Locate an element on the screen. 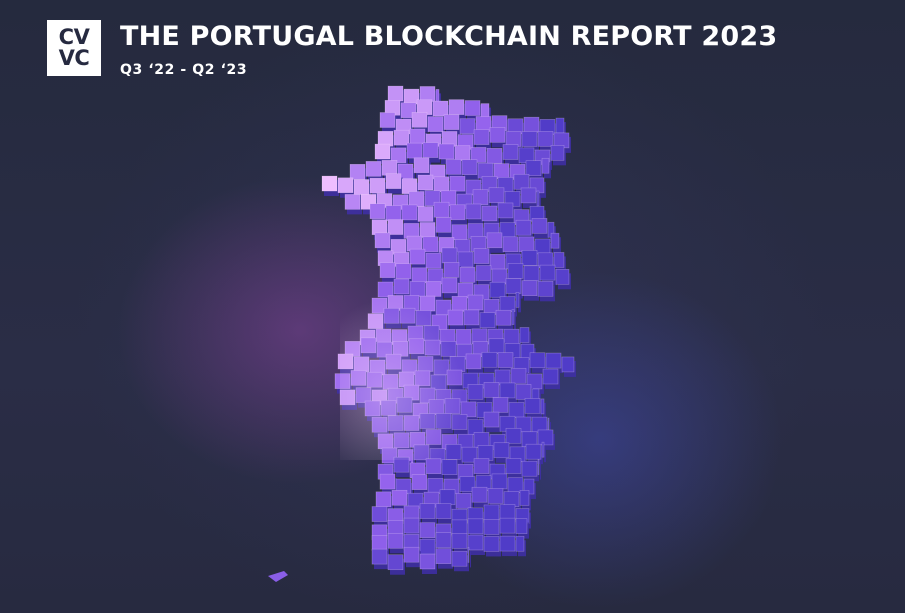 The image size is (905, 613). island-fragment is located at coordinates (278, 576).